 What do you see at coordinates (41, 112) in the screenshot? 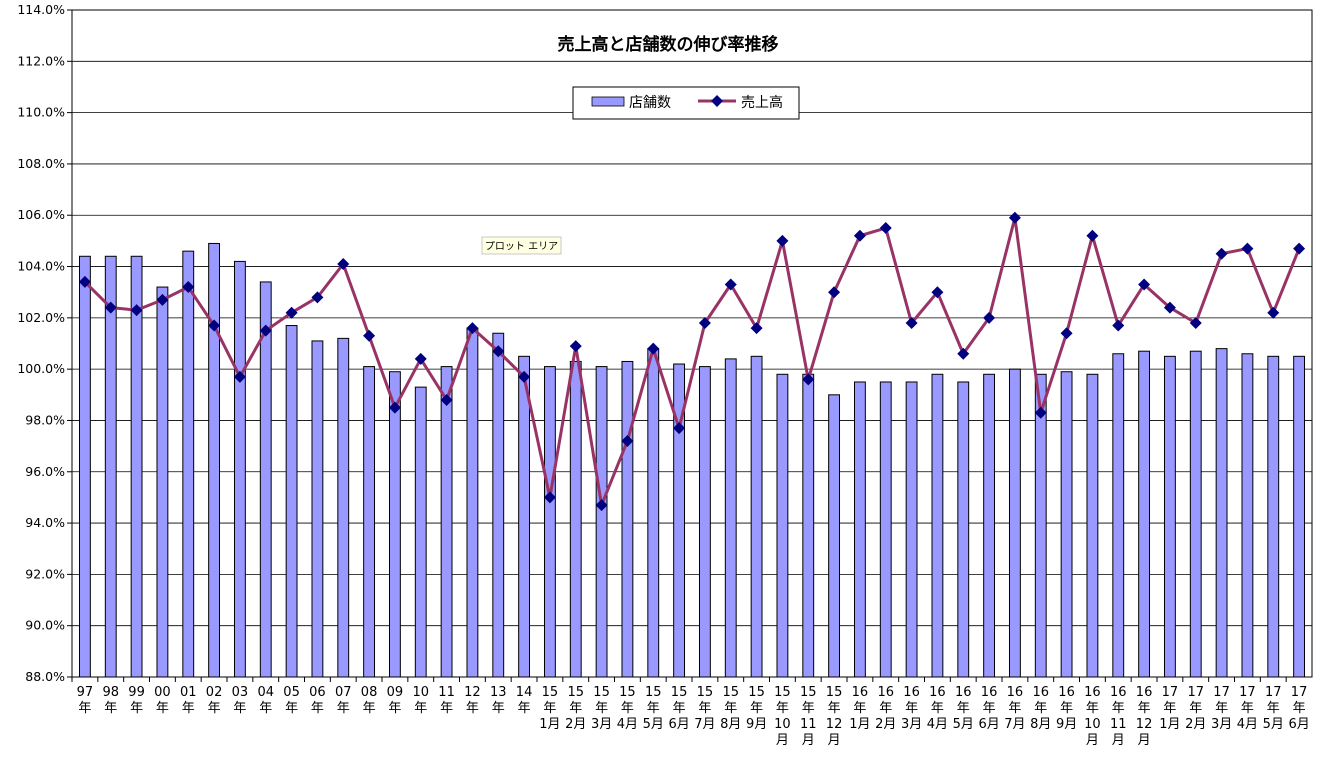
I see `y-tick-label: 110.0%` at bounding box center [41, 112].